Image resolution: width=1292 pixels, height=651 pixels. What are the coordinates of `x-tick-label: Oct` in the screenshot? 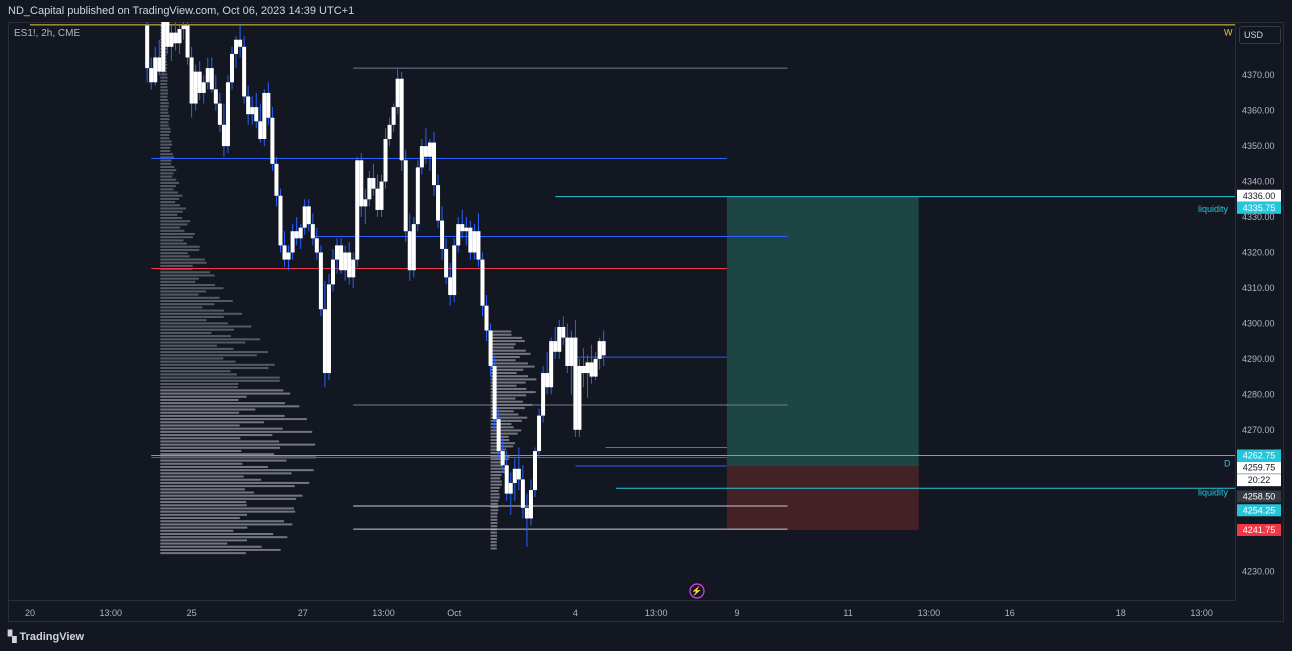 It's located at (454, 613).